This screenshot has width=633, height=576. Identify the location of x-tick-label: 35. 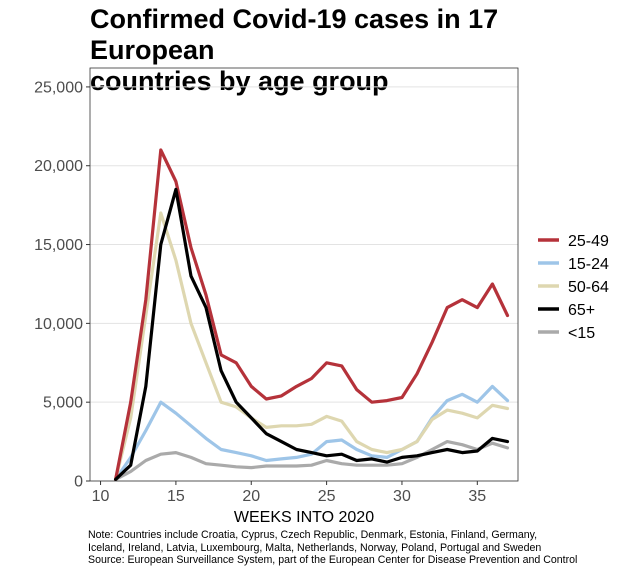
(477, 496).